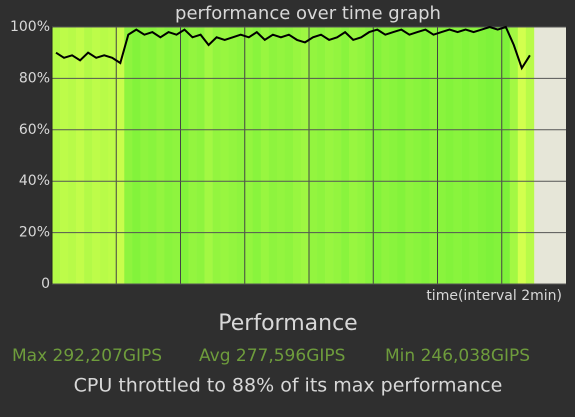  What do you see at coordinates (34, 233) in the screenshot?
I see `y-tick-label: 20%` at bounding box center [34, 233].